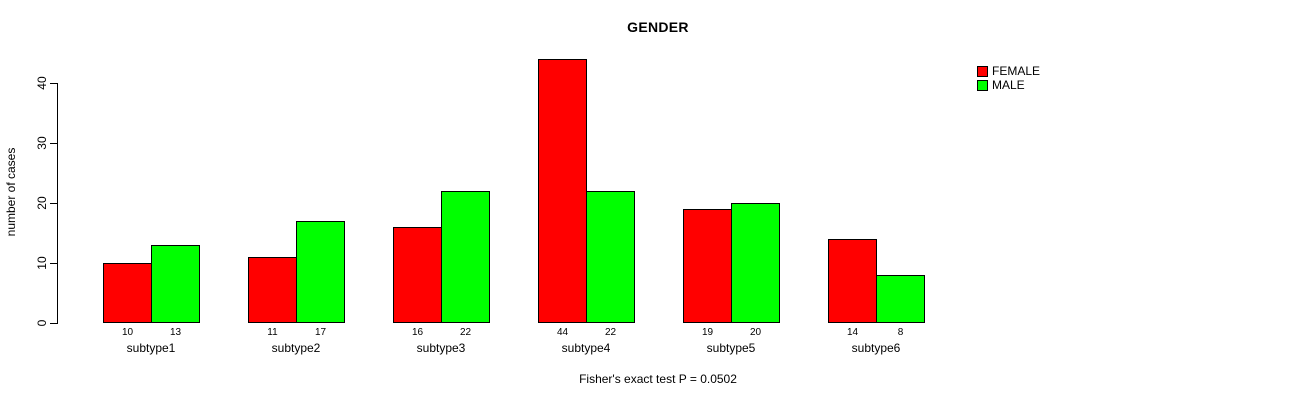  I want to click on bar-value-label: 10, so click(127, 332).